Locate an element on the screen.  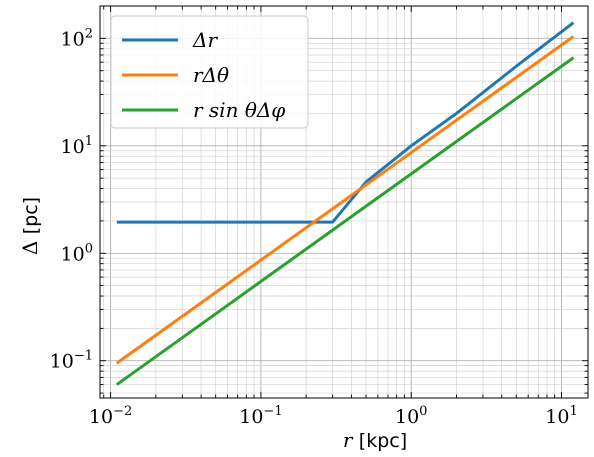
legend-box is located at coordinates (209, 72).